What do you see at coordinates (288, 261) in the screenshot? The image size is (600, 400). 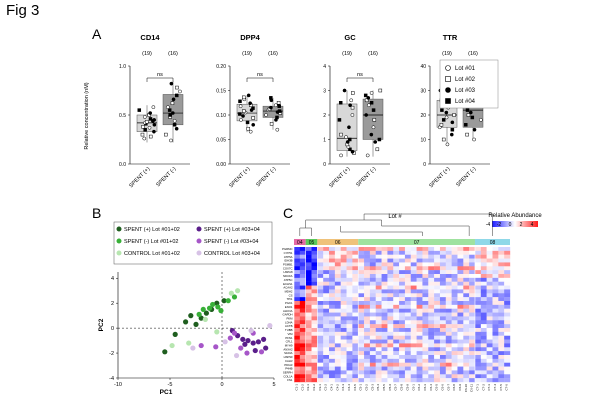 I see `row-label: IDH3B` at bounding box center [288, 261].